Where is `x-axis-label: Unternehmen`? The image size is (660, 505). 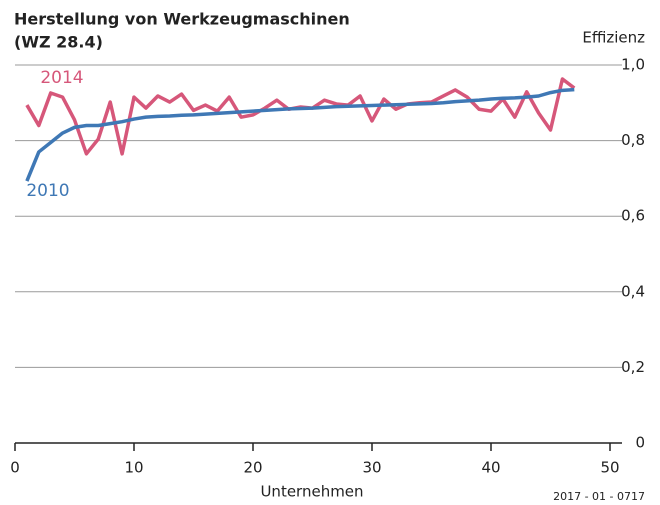
x-axis-label: Unternehmen is located at coordinates (311, 492).